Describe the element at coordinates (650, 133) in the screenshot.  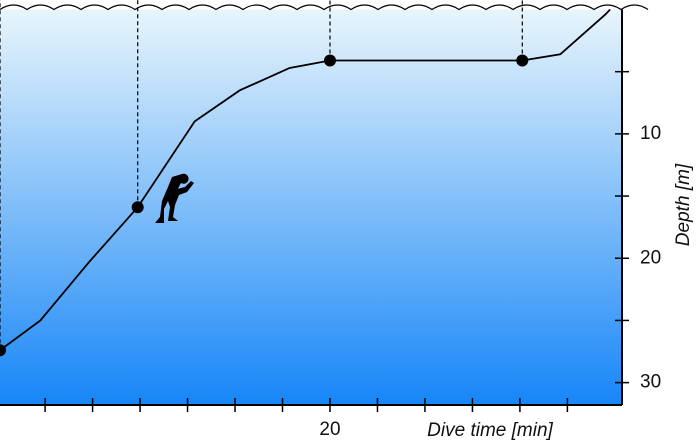
I see `y-tick-label: 10` at that location.